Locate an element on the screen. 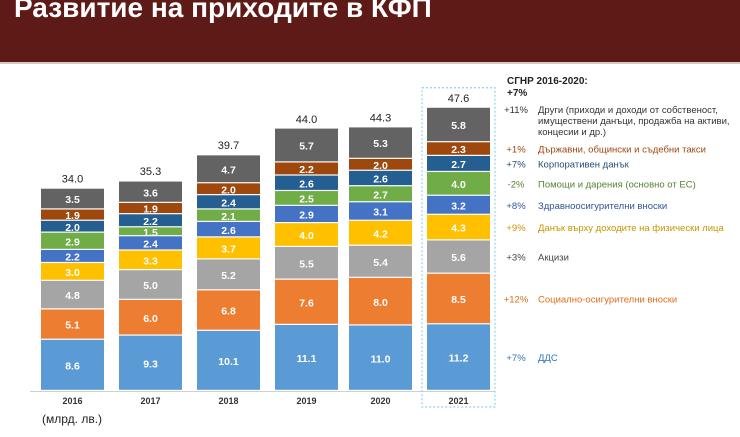  data-label-2021-s4: 3.2 is located at coordinates (458, 206).